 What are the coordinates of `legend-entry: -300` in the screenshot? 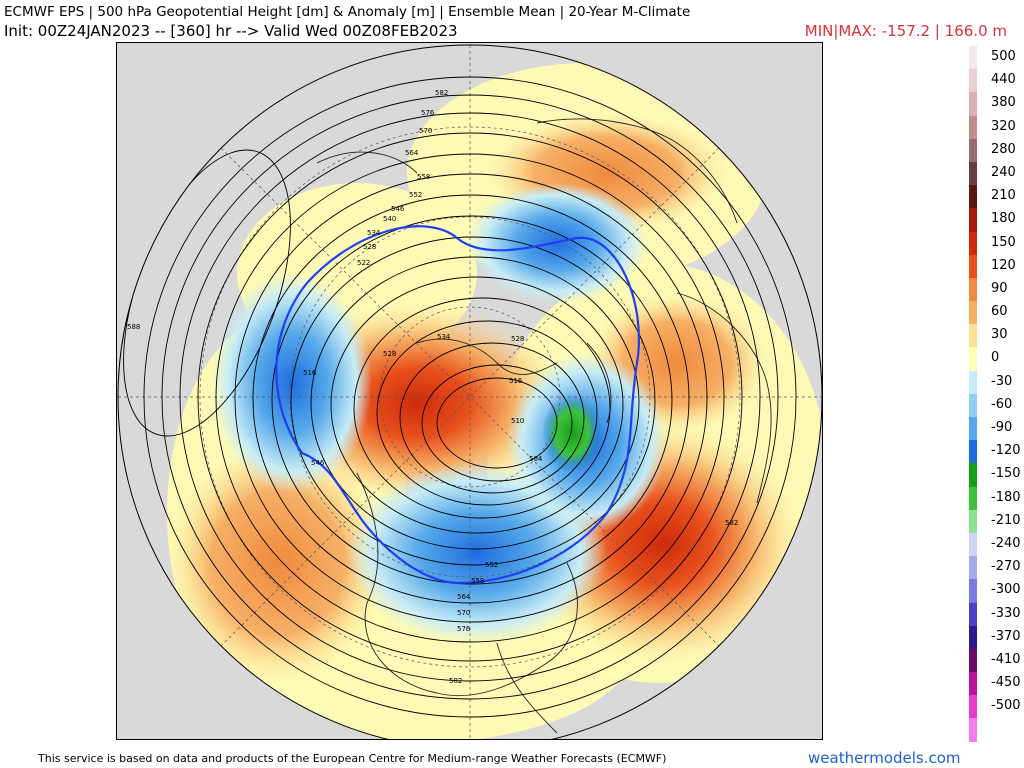 It's located at (995, 591).